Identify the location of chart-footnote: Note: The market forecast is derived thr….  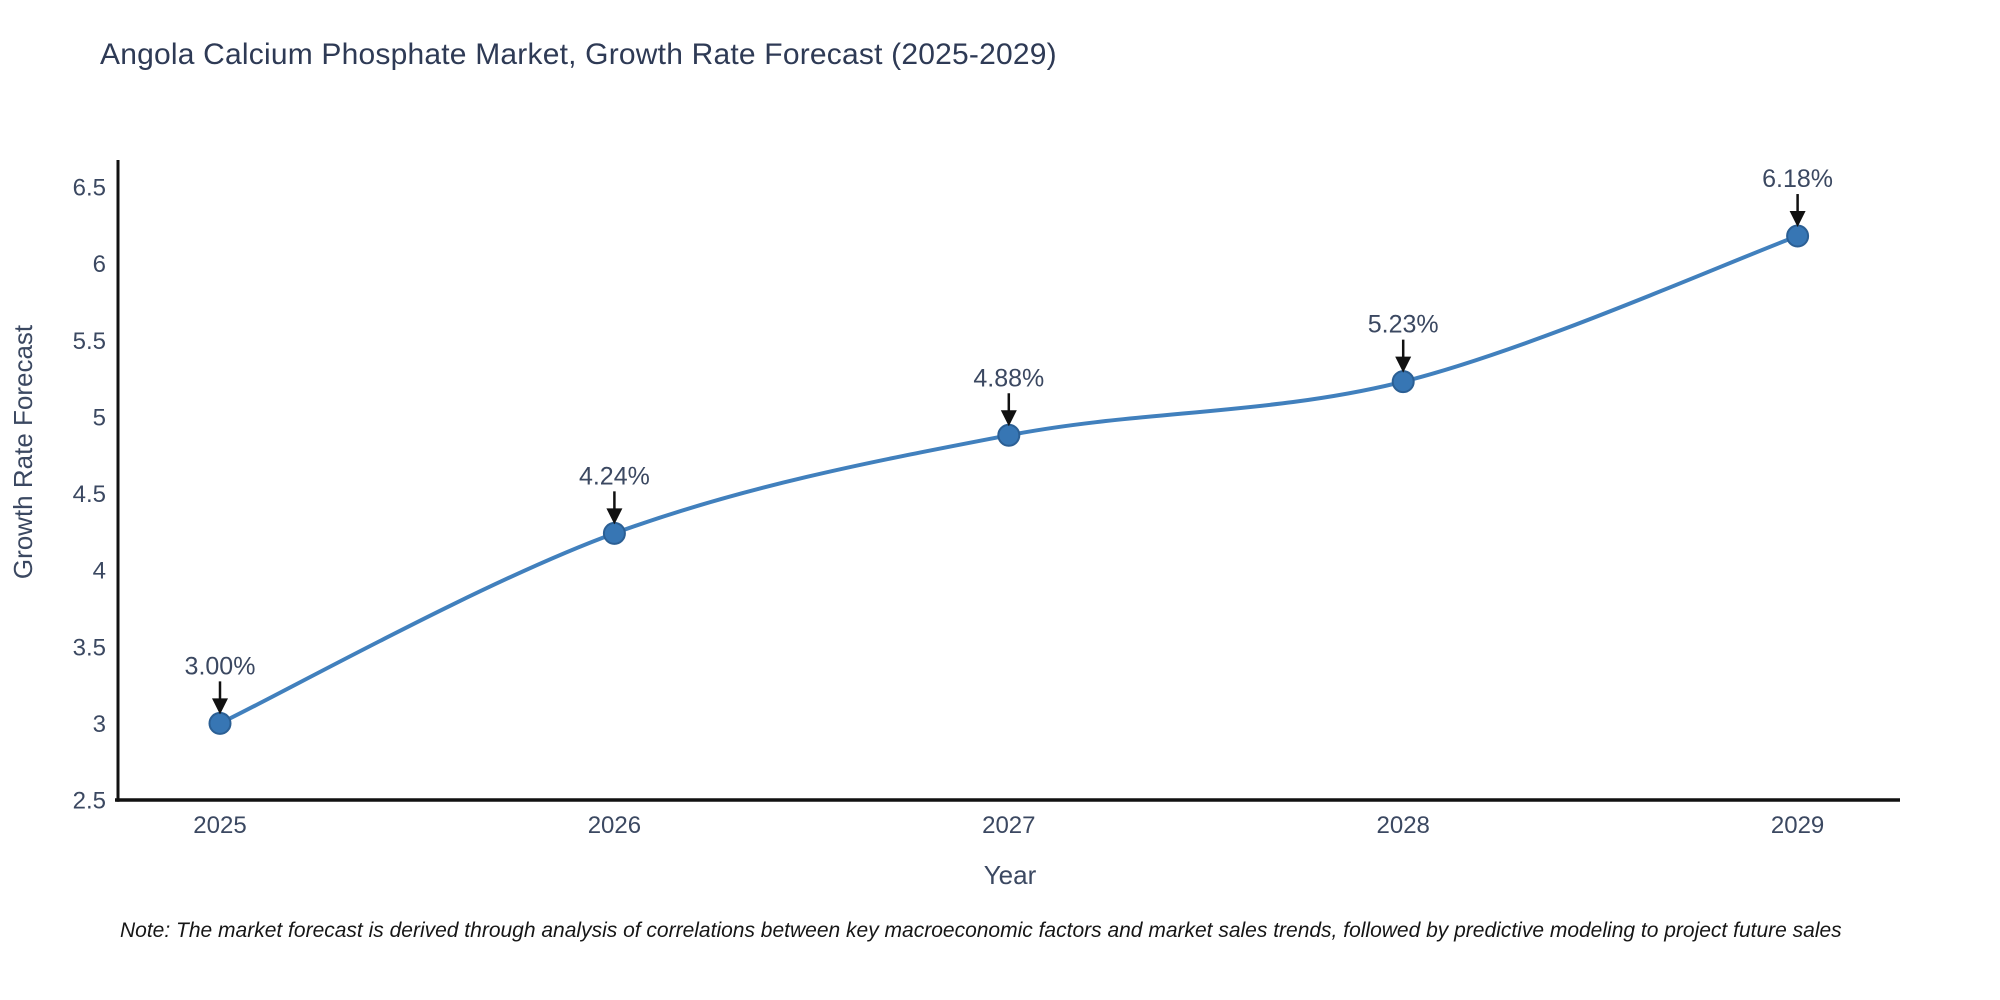
(981, 930).